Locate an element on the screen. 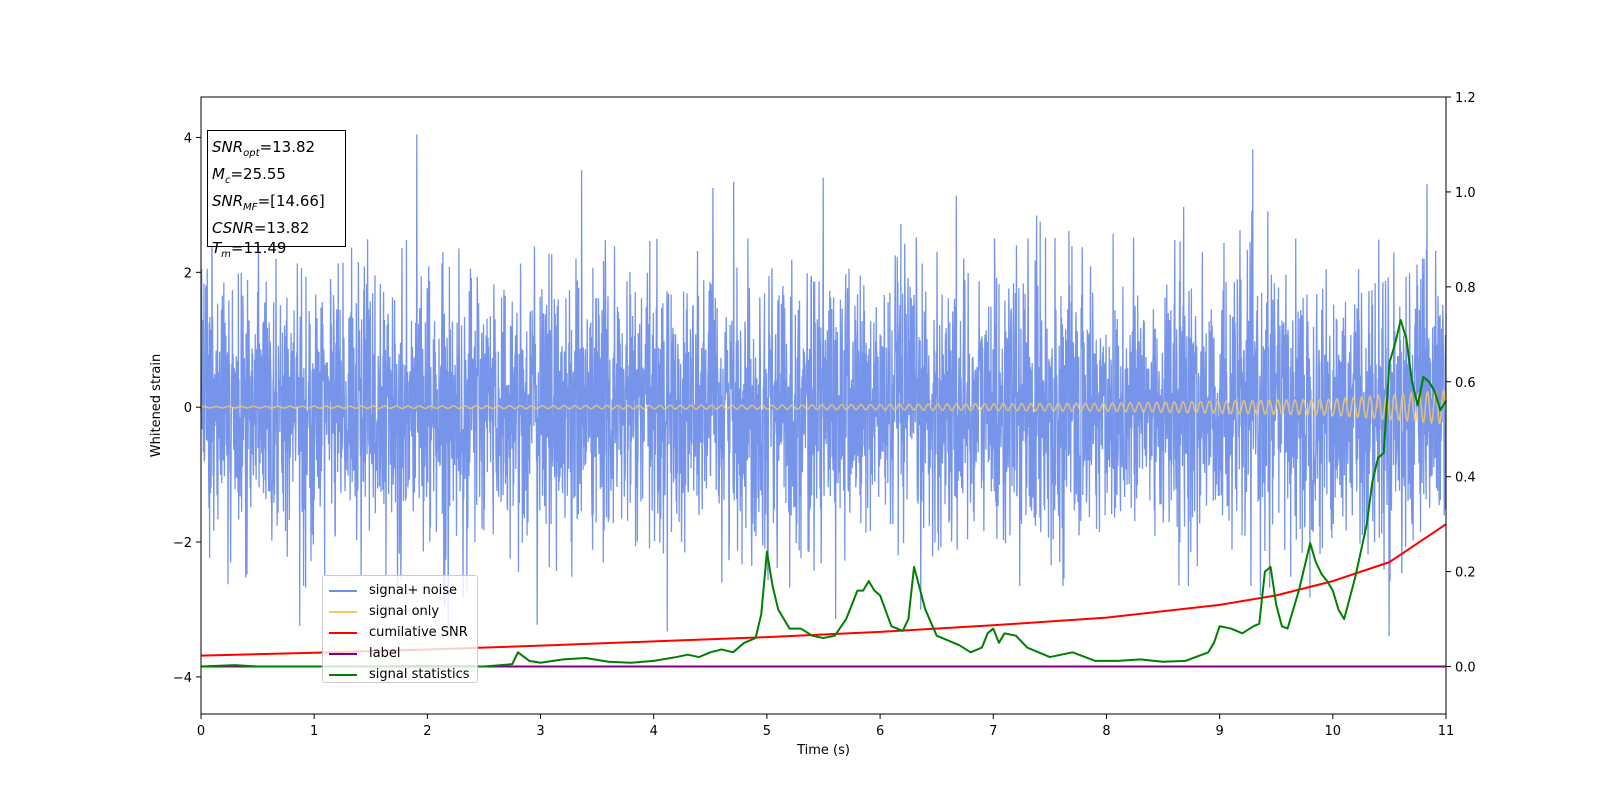  legend-item-signal-noise: signal+ noise is located at coordinates (403, 590).